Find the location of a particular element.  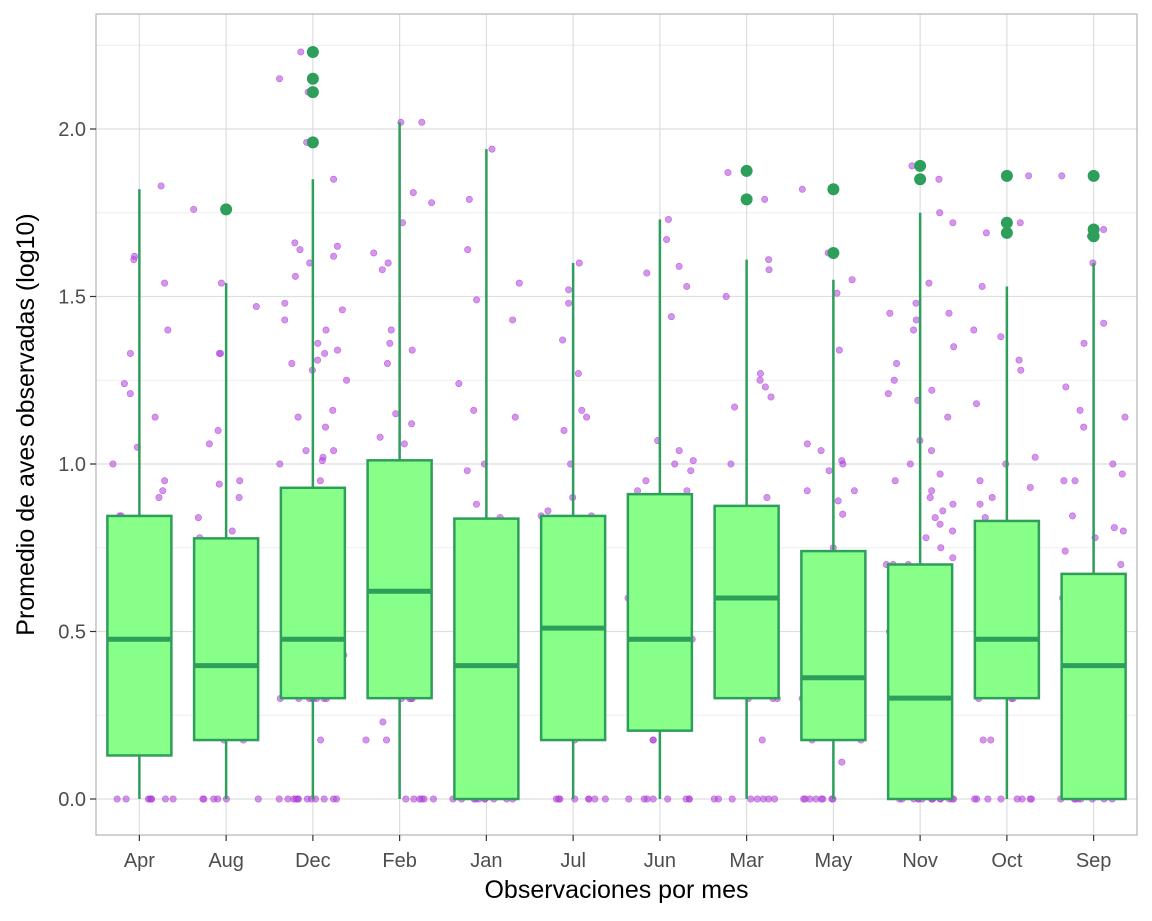

y-tick-label: 1.0 is located at coordinates (72, 465).